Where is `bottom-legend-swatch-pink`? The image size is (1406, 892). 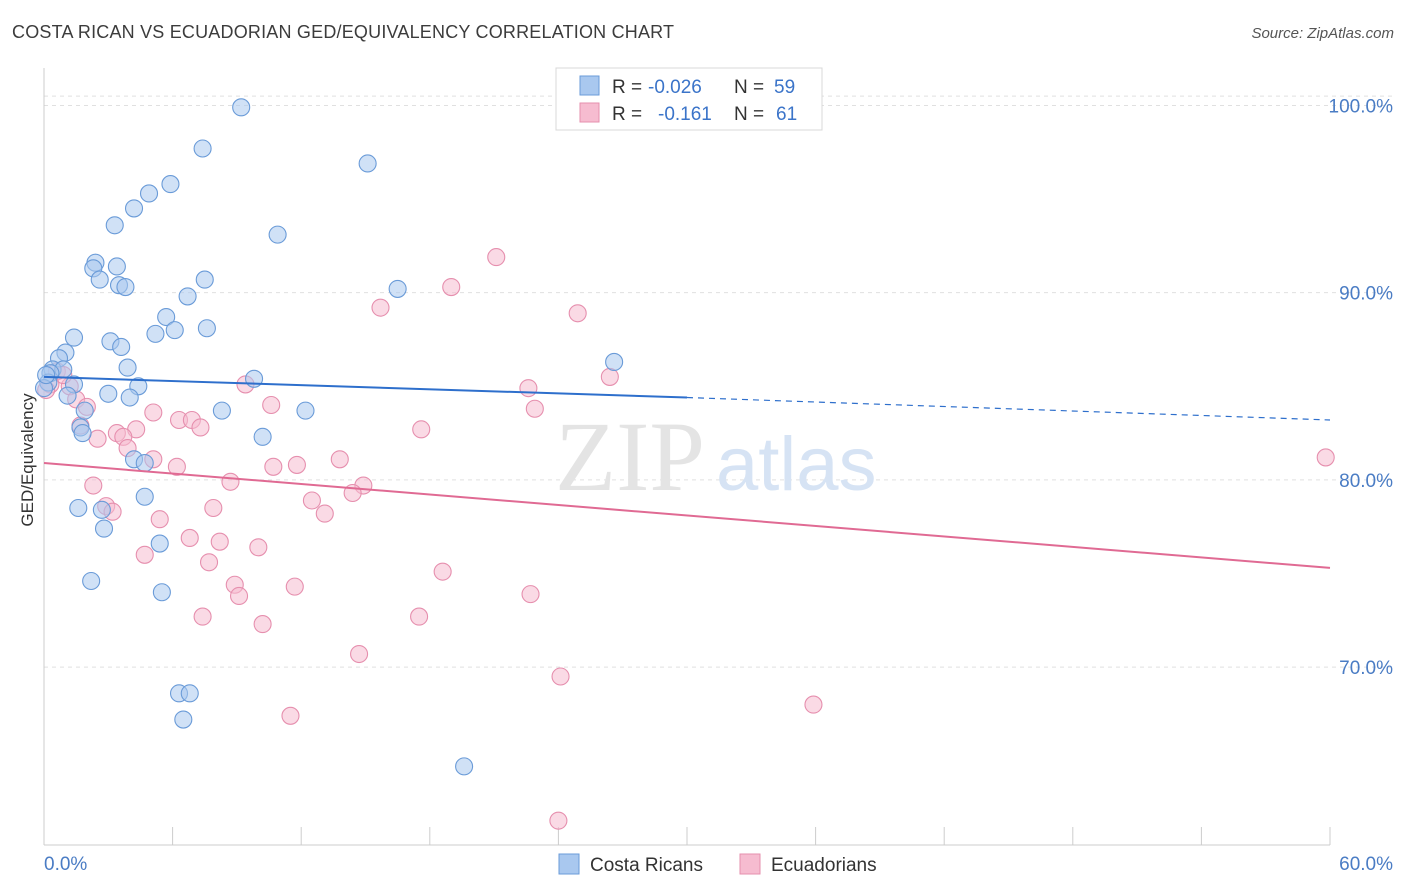 bottom-legend-swatch-pink is located at coordinates (750, 864).